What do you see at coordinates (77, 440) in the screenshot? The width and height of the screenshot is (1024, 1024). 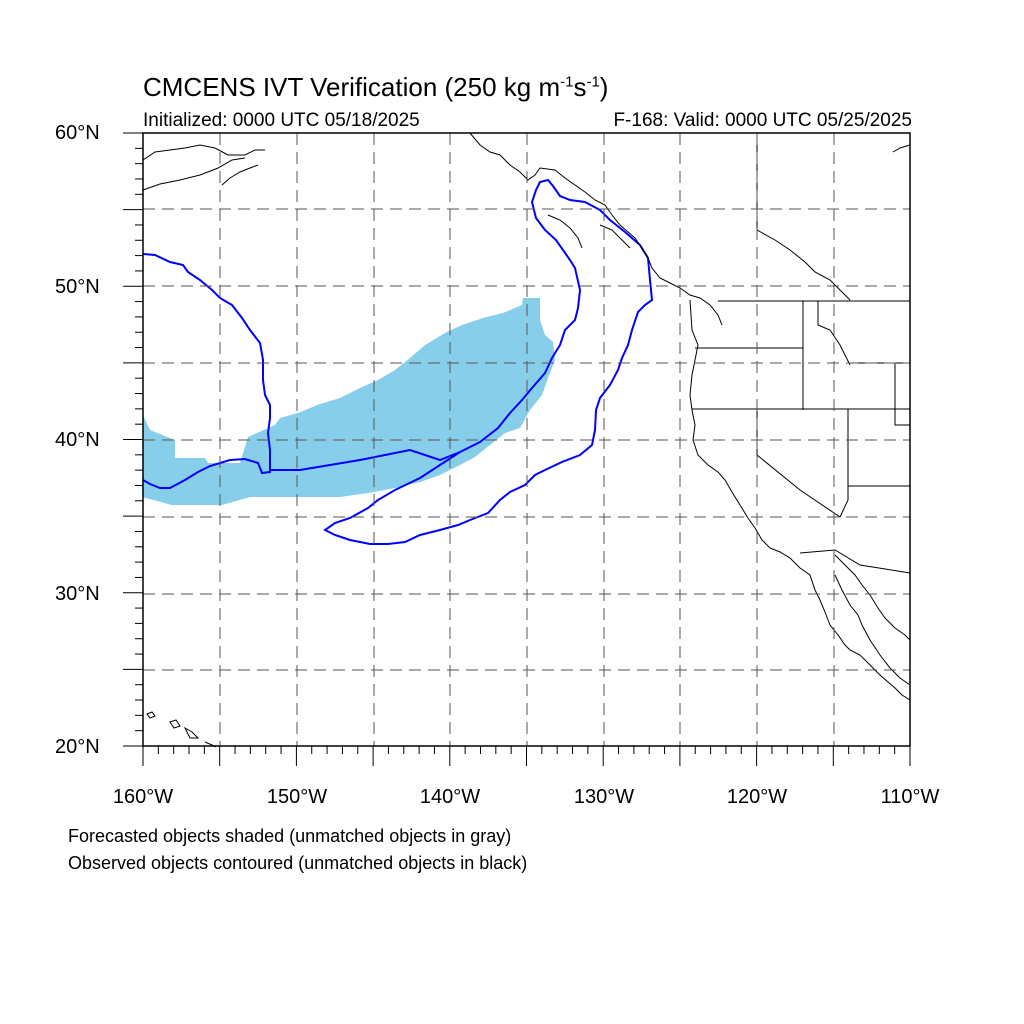 I see `lat-label-40n: 40°N` at bounding box center [77, 440].